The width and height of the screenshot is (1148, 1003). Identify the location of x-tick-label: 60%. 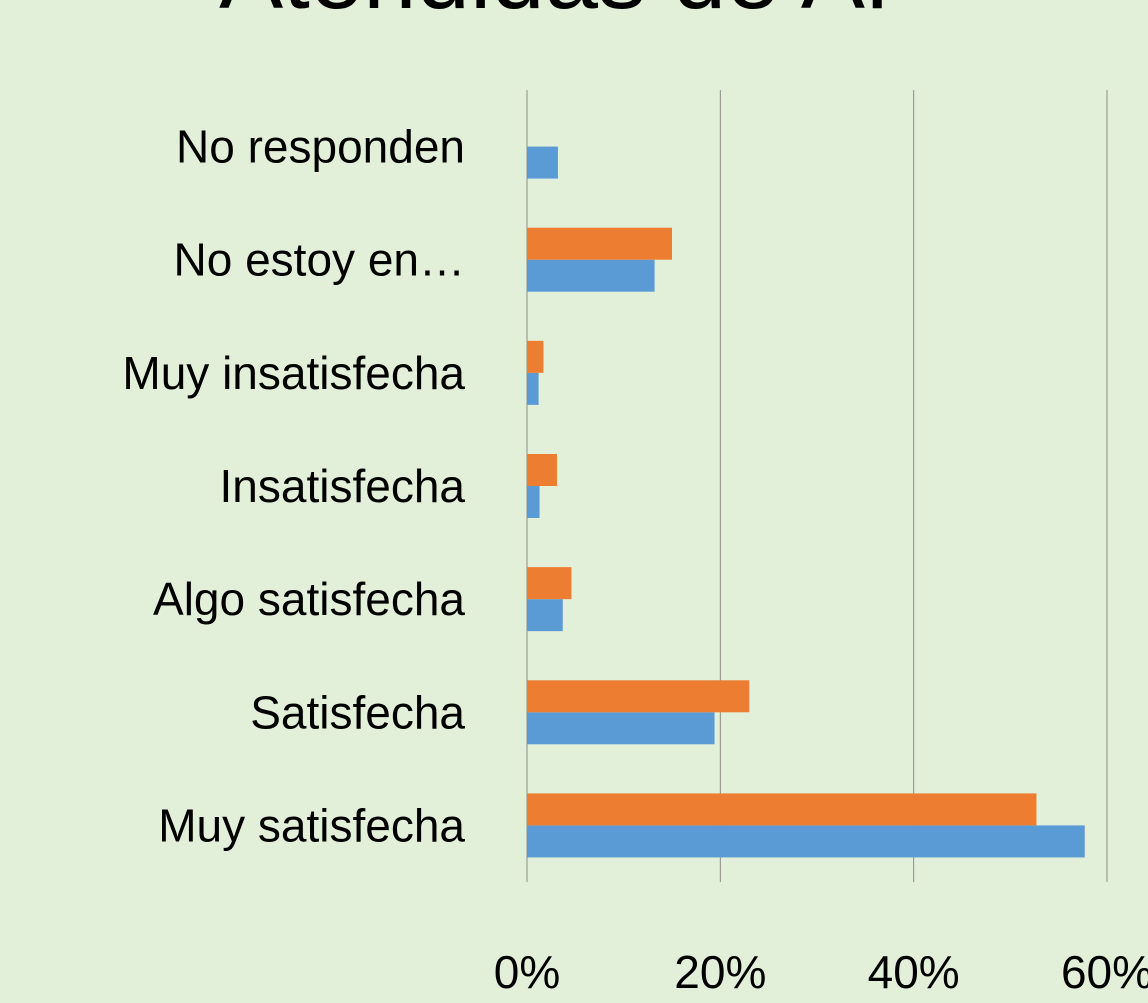
(1104, 972).